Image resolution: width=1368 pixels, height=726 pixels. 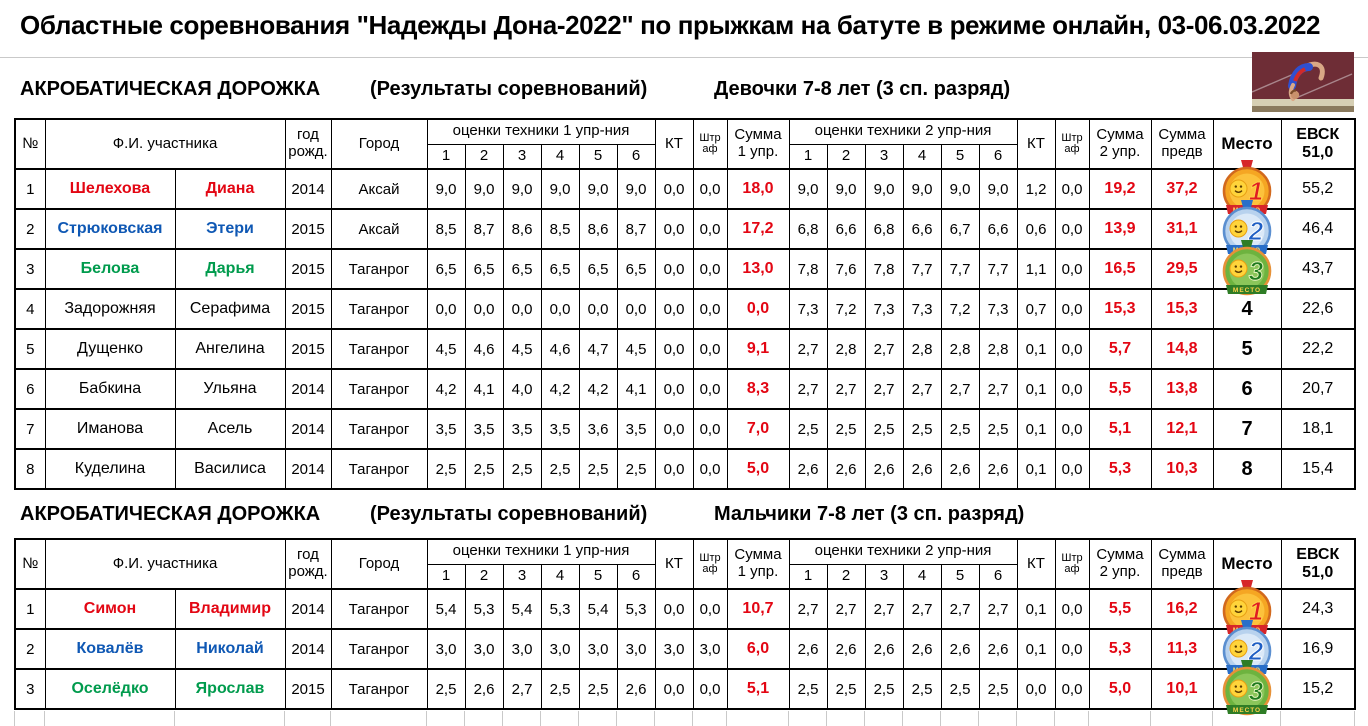 What do you see at coordinates (30, 564) in the screenshot?
I see `col-header-number: №` at bounding box center [30, 564].